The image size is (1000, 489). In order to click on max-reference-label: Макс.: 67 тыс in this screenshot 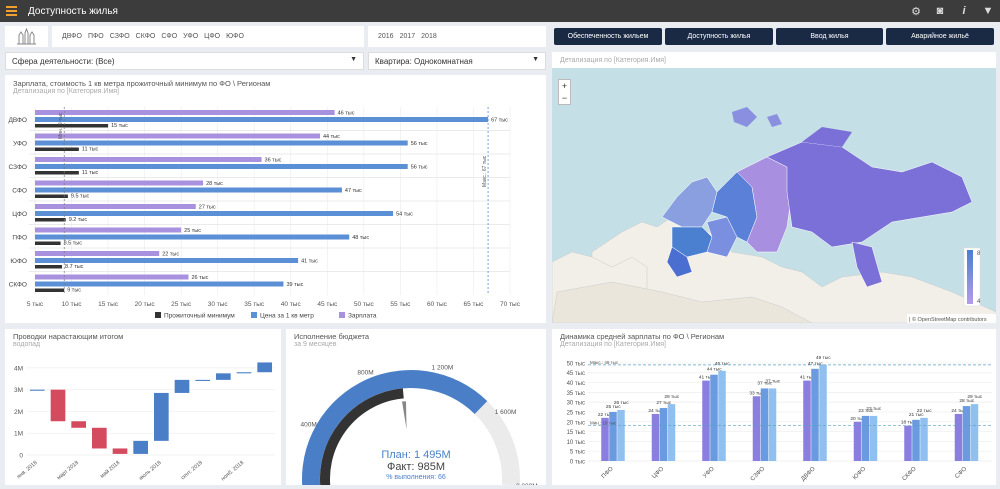, I will do `click(485, 171)`.